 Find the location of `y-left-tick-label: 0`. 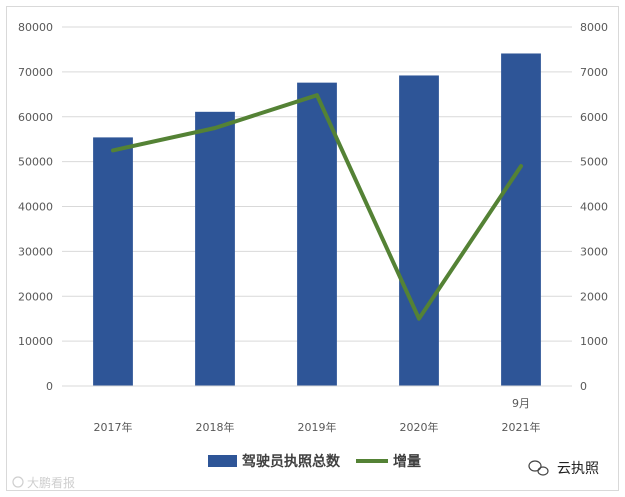

y-left-tick-label: 0 is located at coordinates (49, 386).